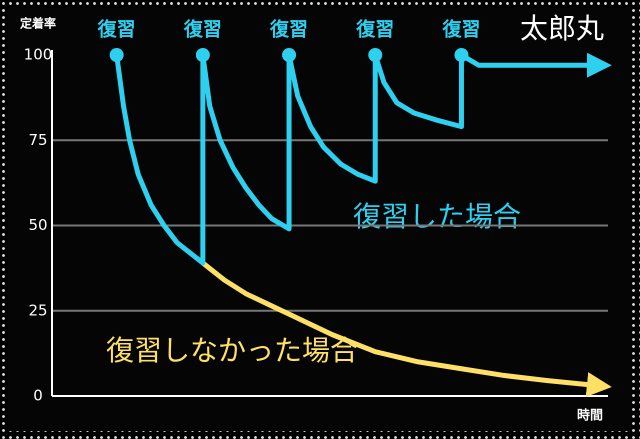 This screenshot has height=439, width=640. What do you see at coordinates (37, 310) in the screenshot?
I see `y-tick-label: 25` at bounding box center [37, 310].